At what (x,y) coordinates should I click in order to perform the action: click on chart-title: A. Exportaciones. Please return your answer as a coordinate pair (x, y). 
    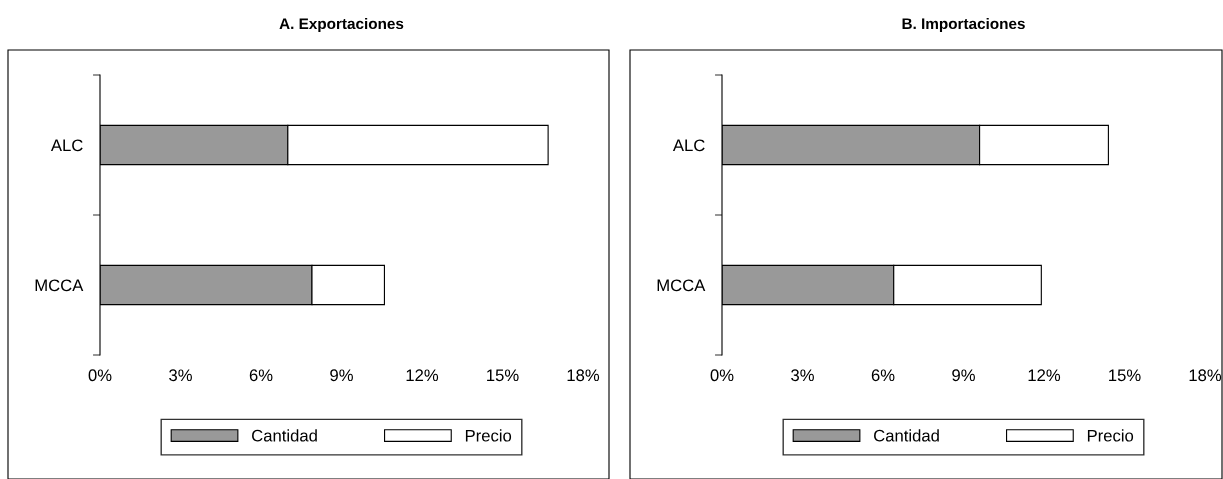
    Looking at the image, I should click on (341, 25).